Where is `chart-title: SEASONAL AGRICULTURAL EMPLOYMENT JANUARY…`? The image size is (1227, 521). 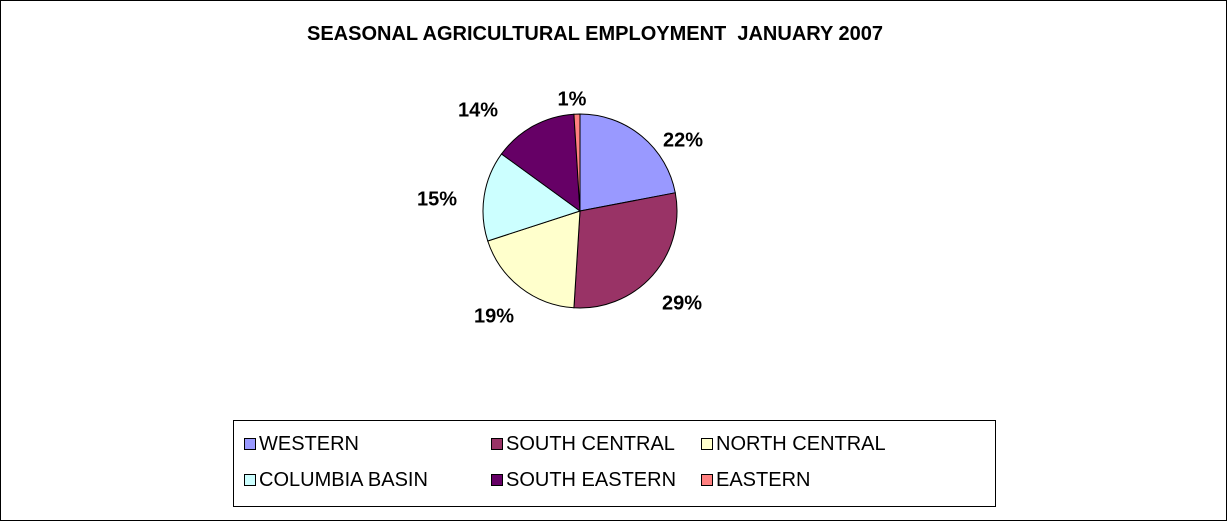 chart-title: SEASONAL AGRICULTURAL EMPLOYMENT JANUARY… is located at coordinates (594, 34).